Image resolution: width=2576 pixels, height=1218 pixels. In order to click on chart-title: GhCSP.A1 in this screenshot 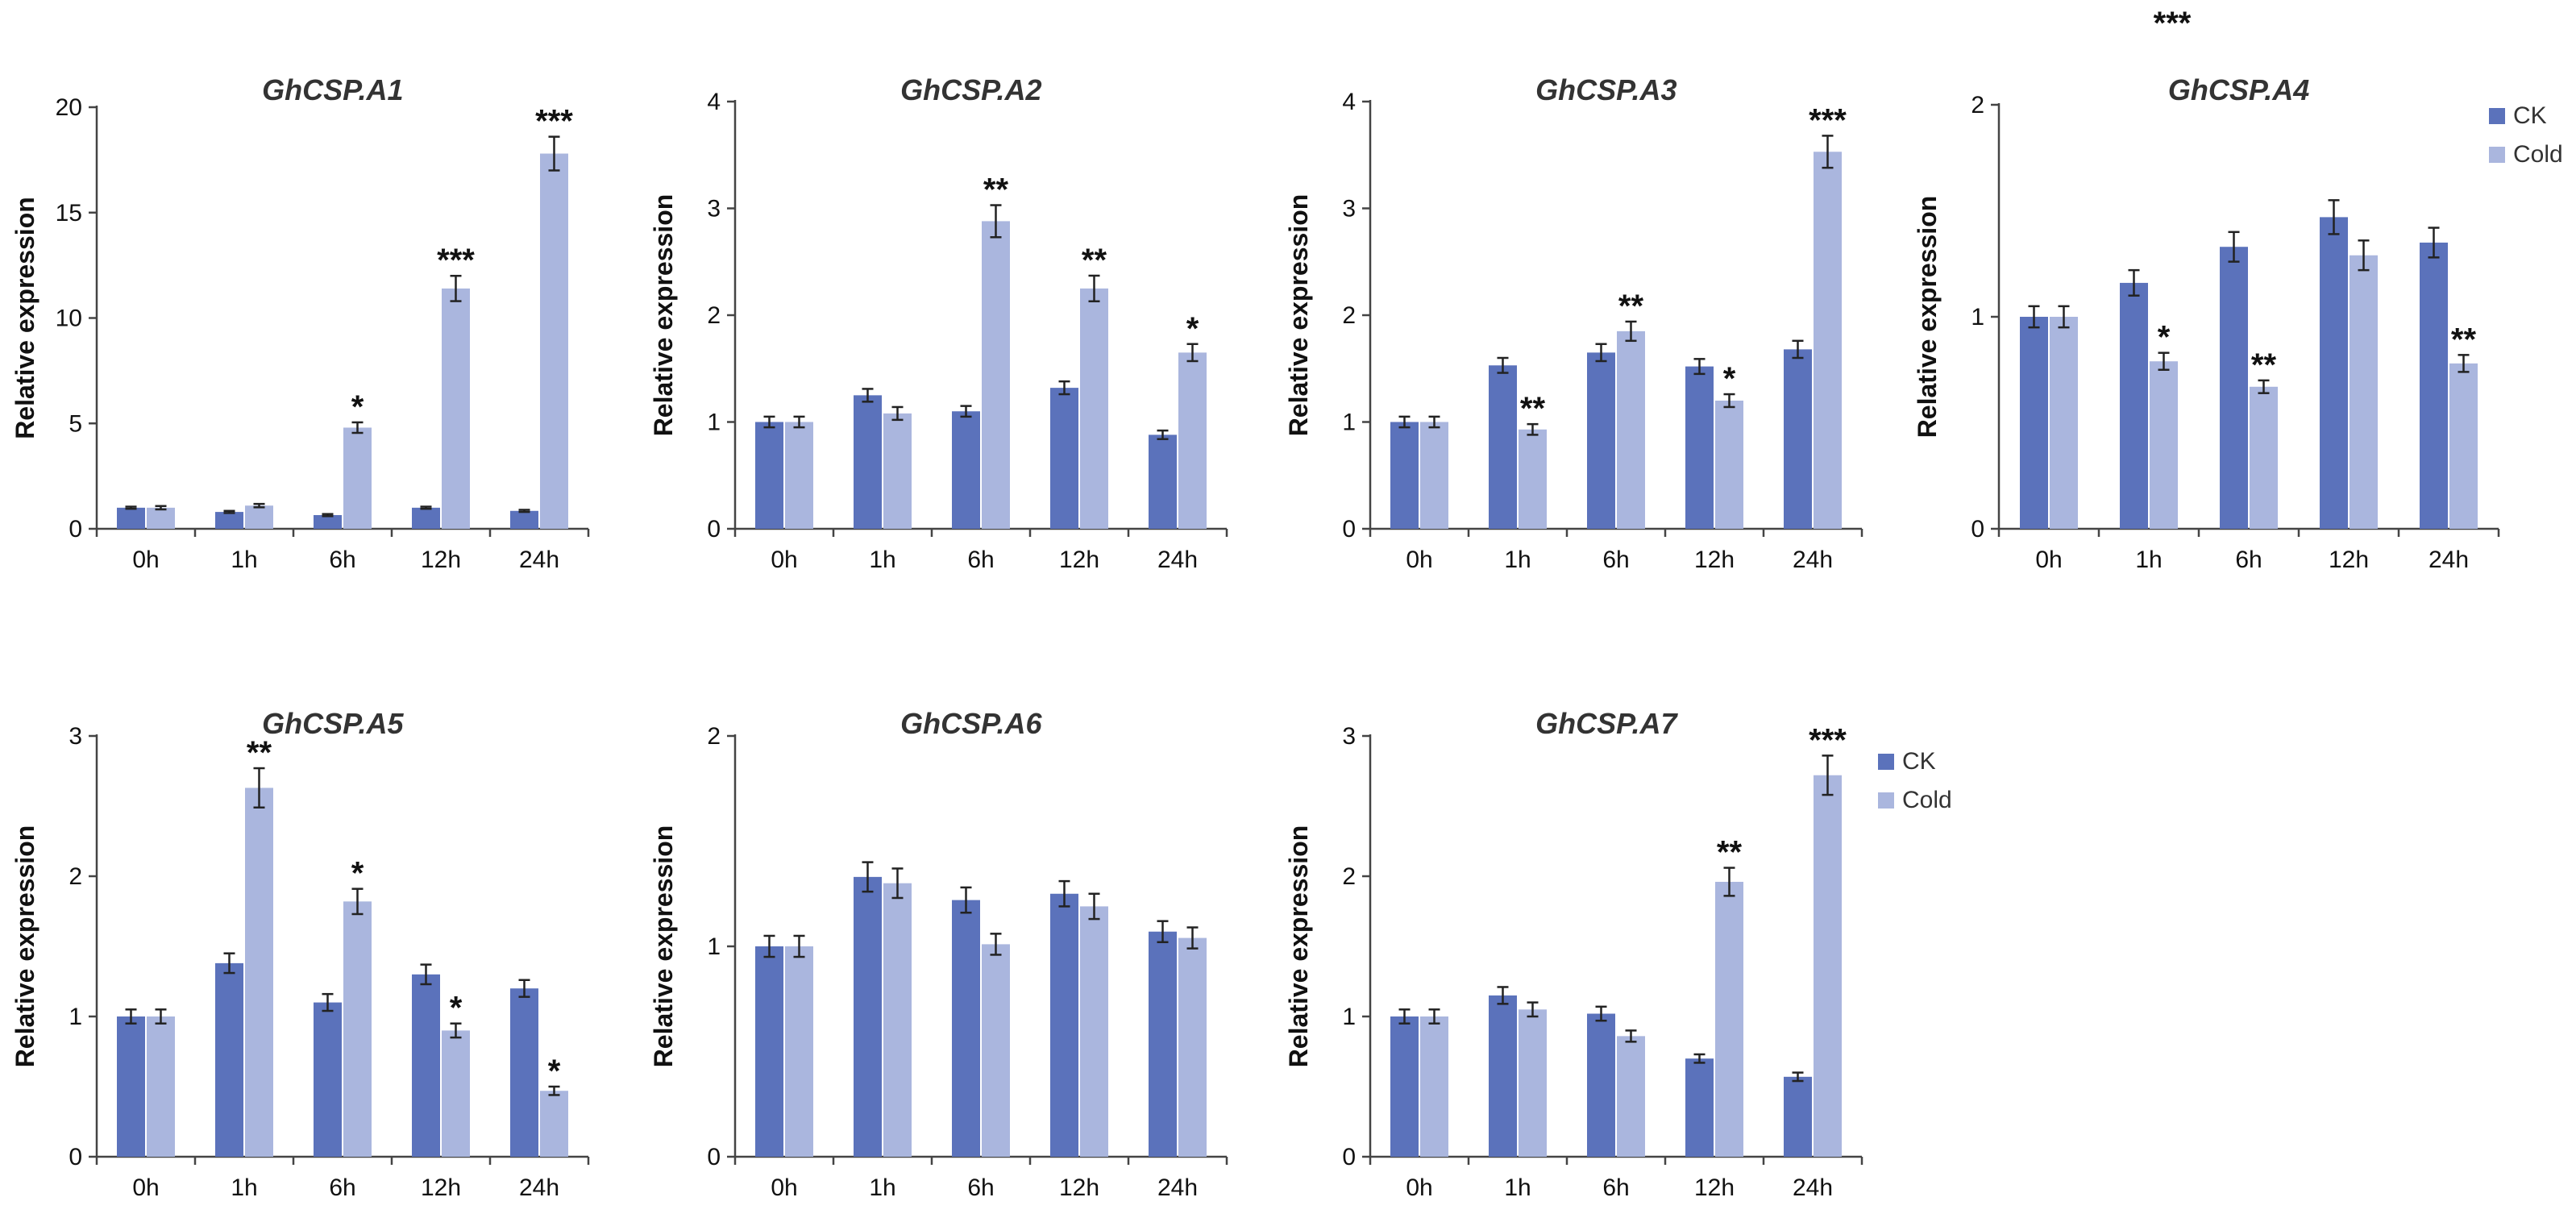, I will do `click(332, 90)`.